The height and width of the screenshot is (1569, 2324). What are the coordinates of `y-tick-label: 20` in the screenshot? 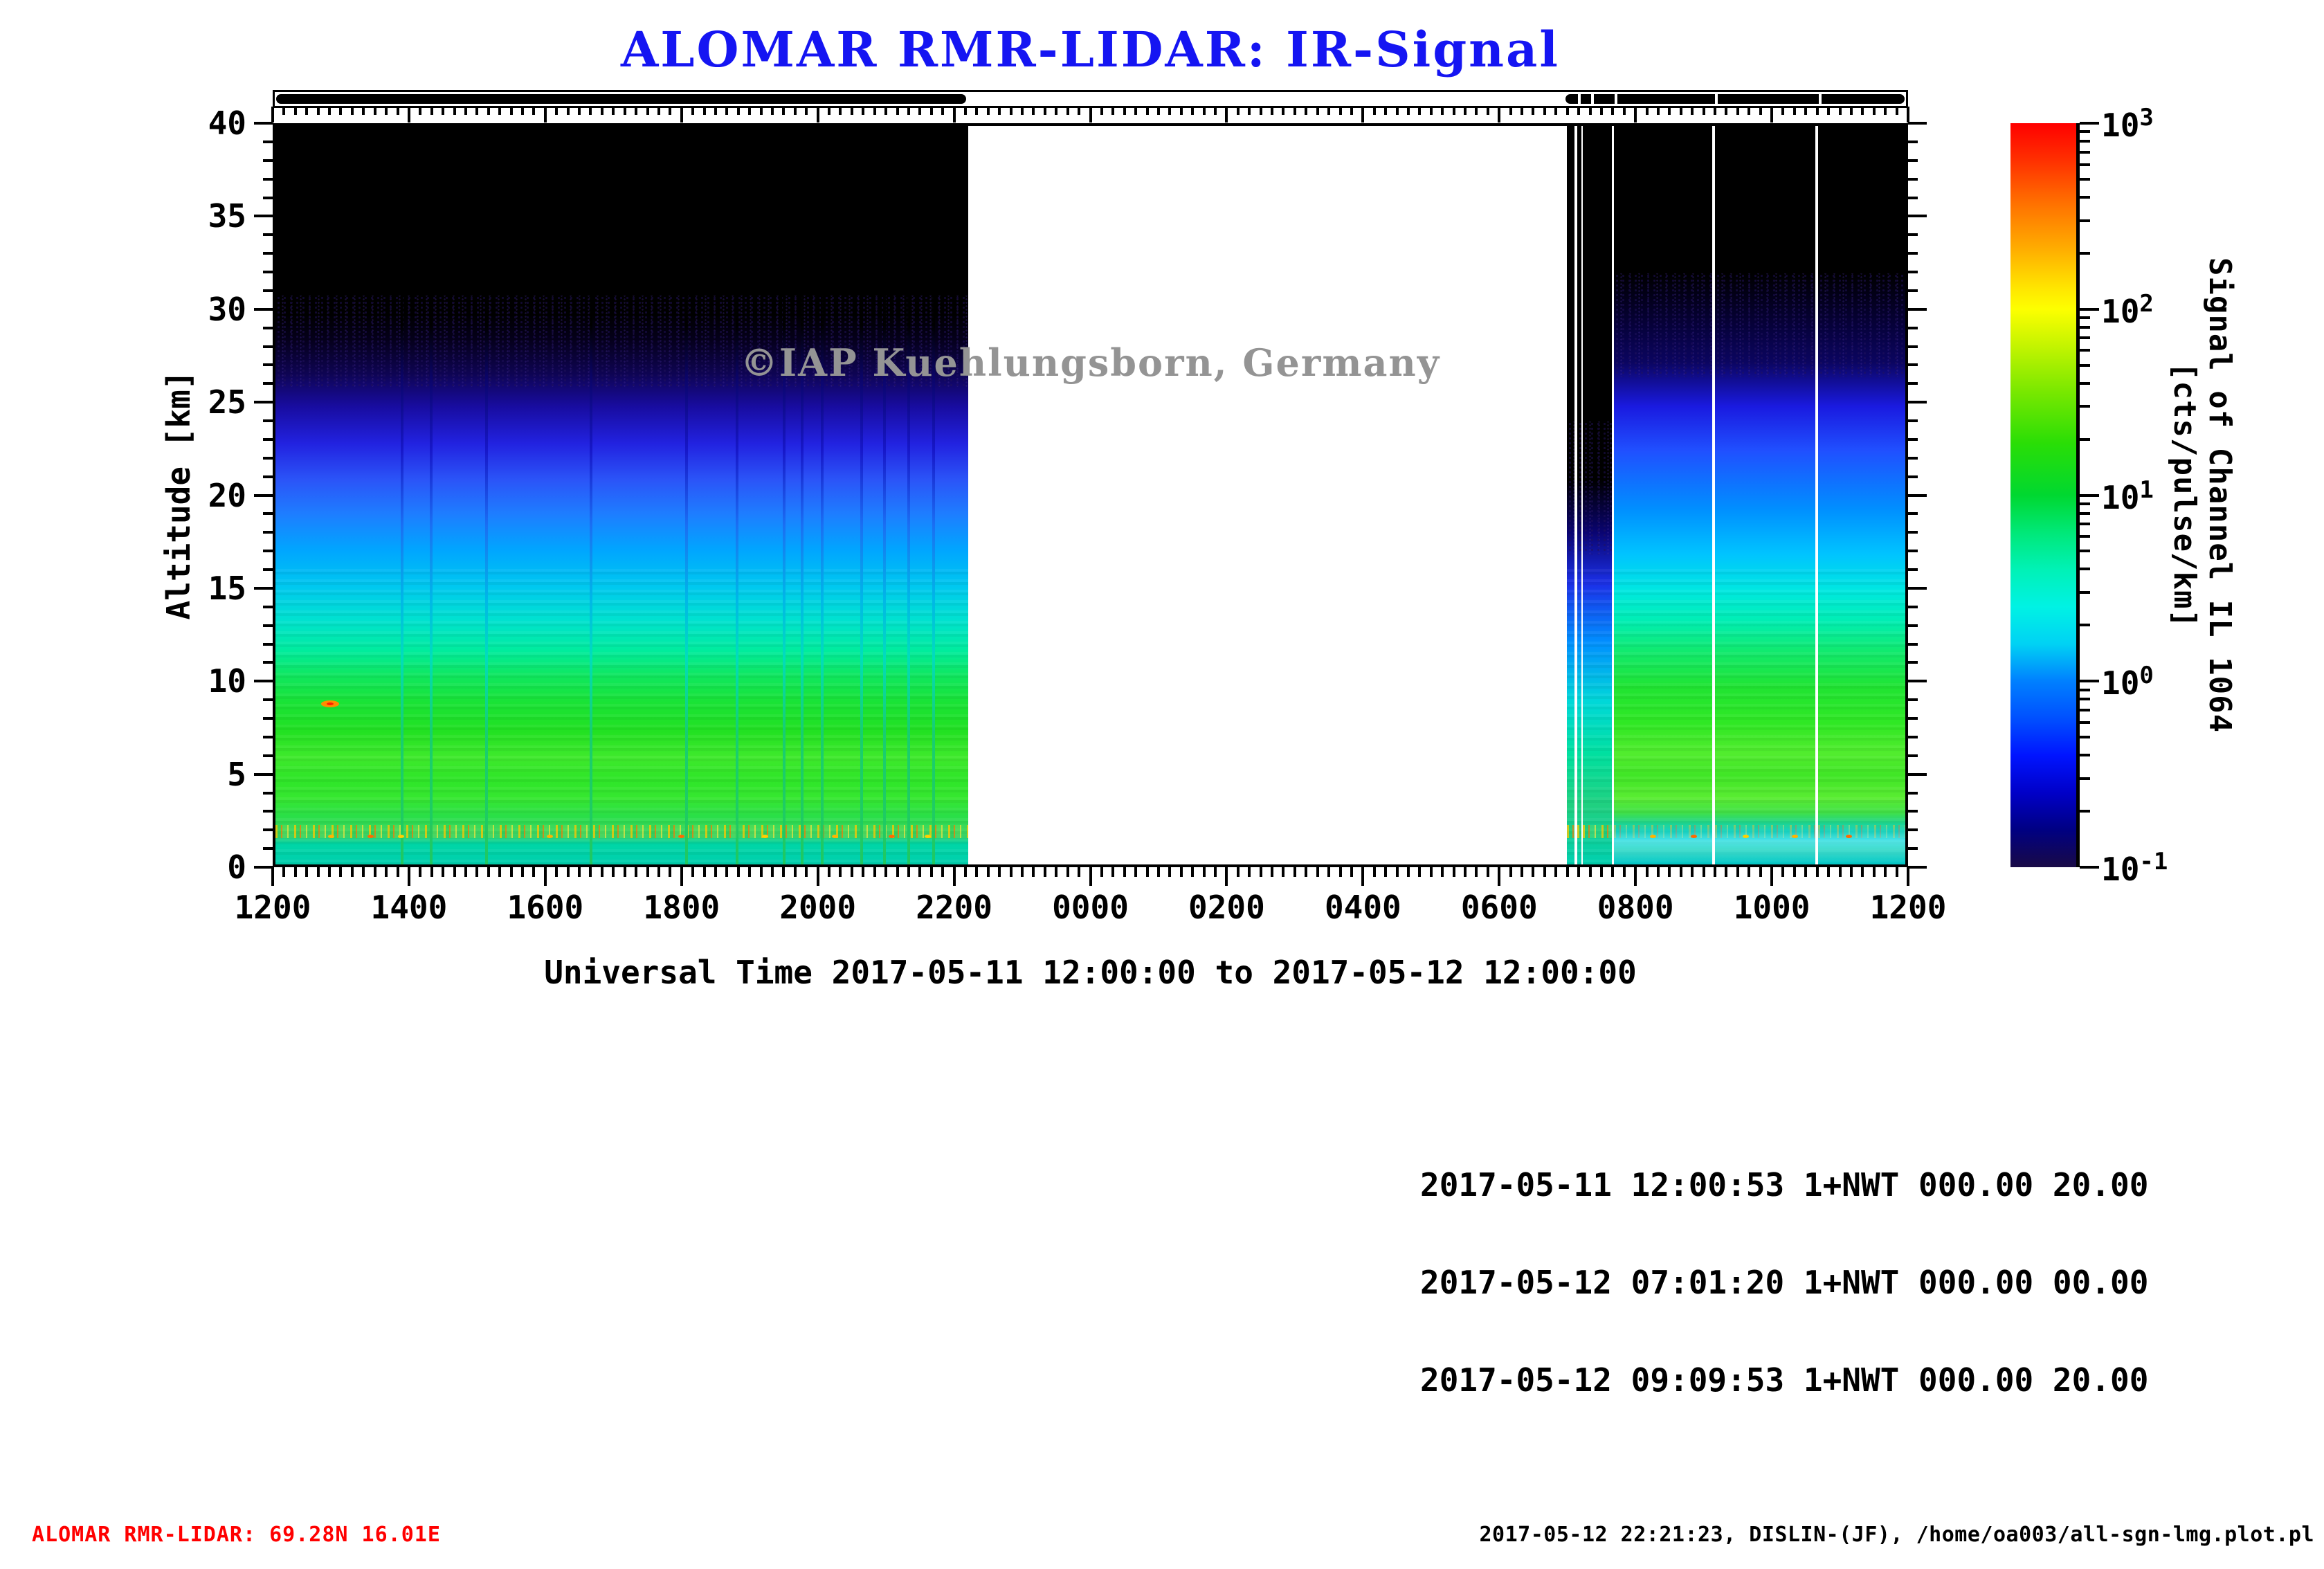 It's located at (227, 495).